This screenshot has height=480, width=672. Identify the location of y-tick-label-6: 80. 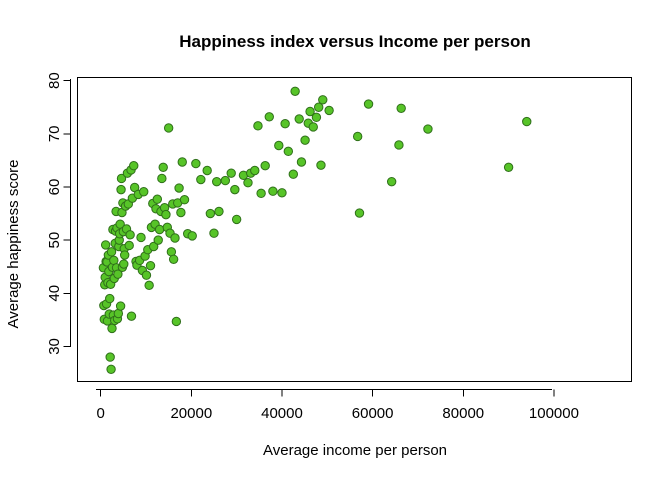
(54, 80).